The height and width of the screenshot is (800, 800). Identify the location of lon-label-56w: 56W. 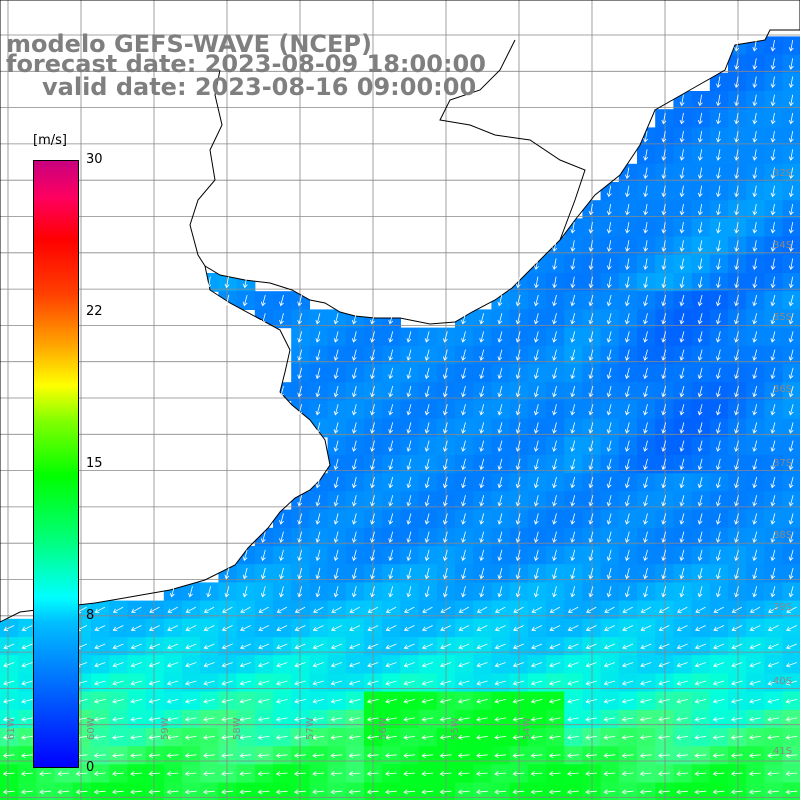
(383, 728).